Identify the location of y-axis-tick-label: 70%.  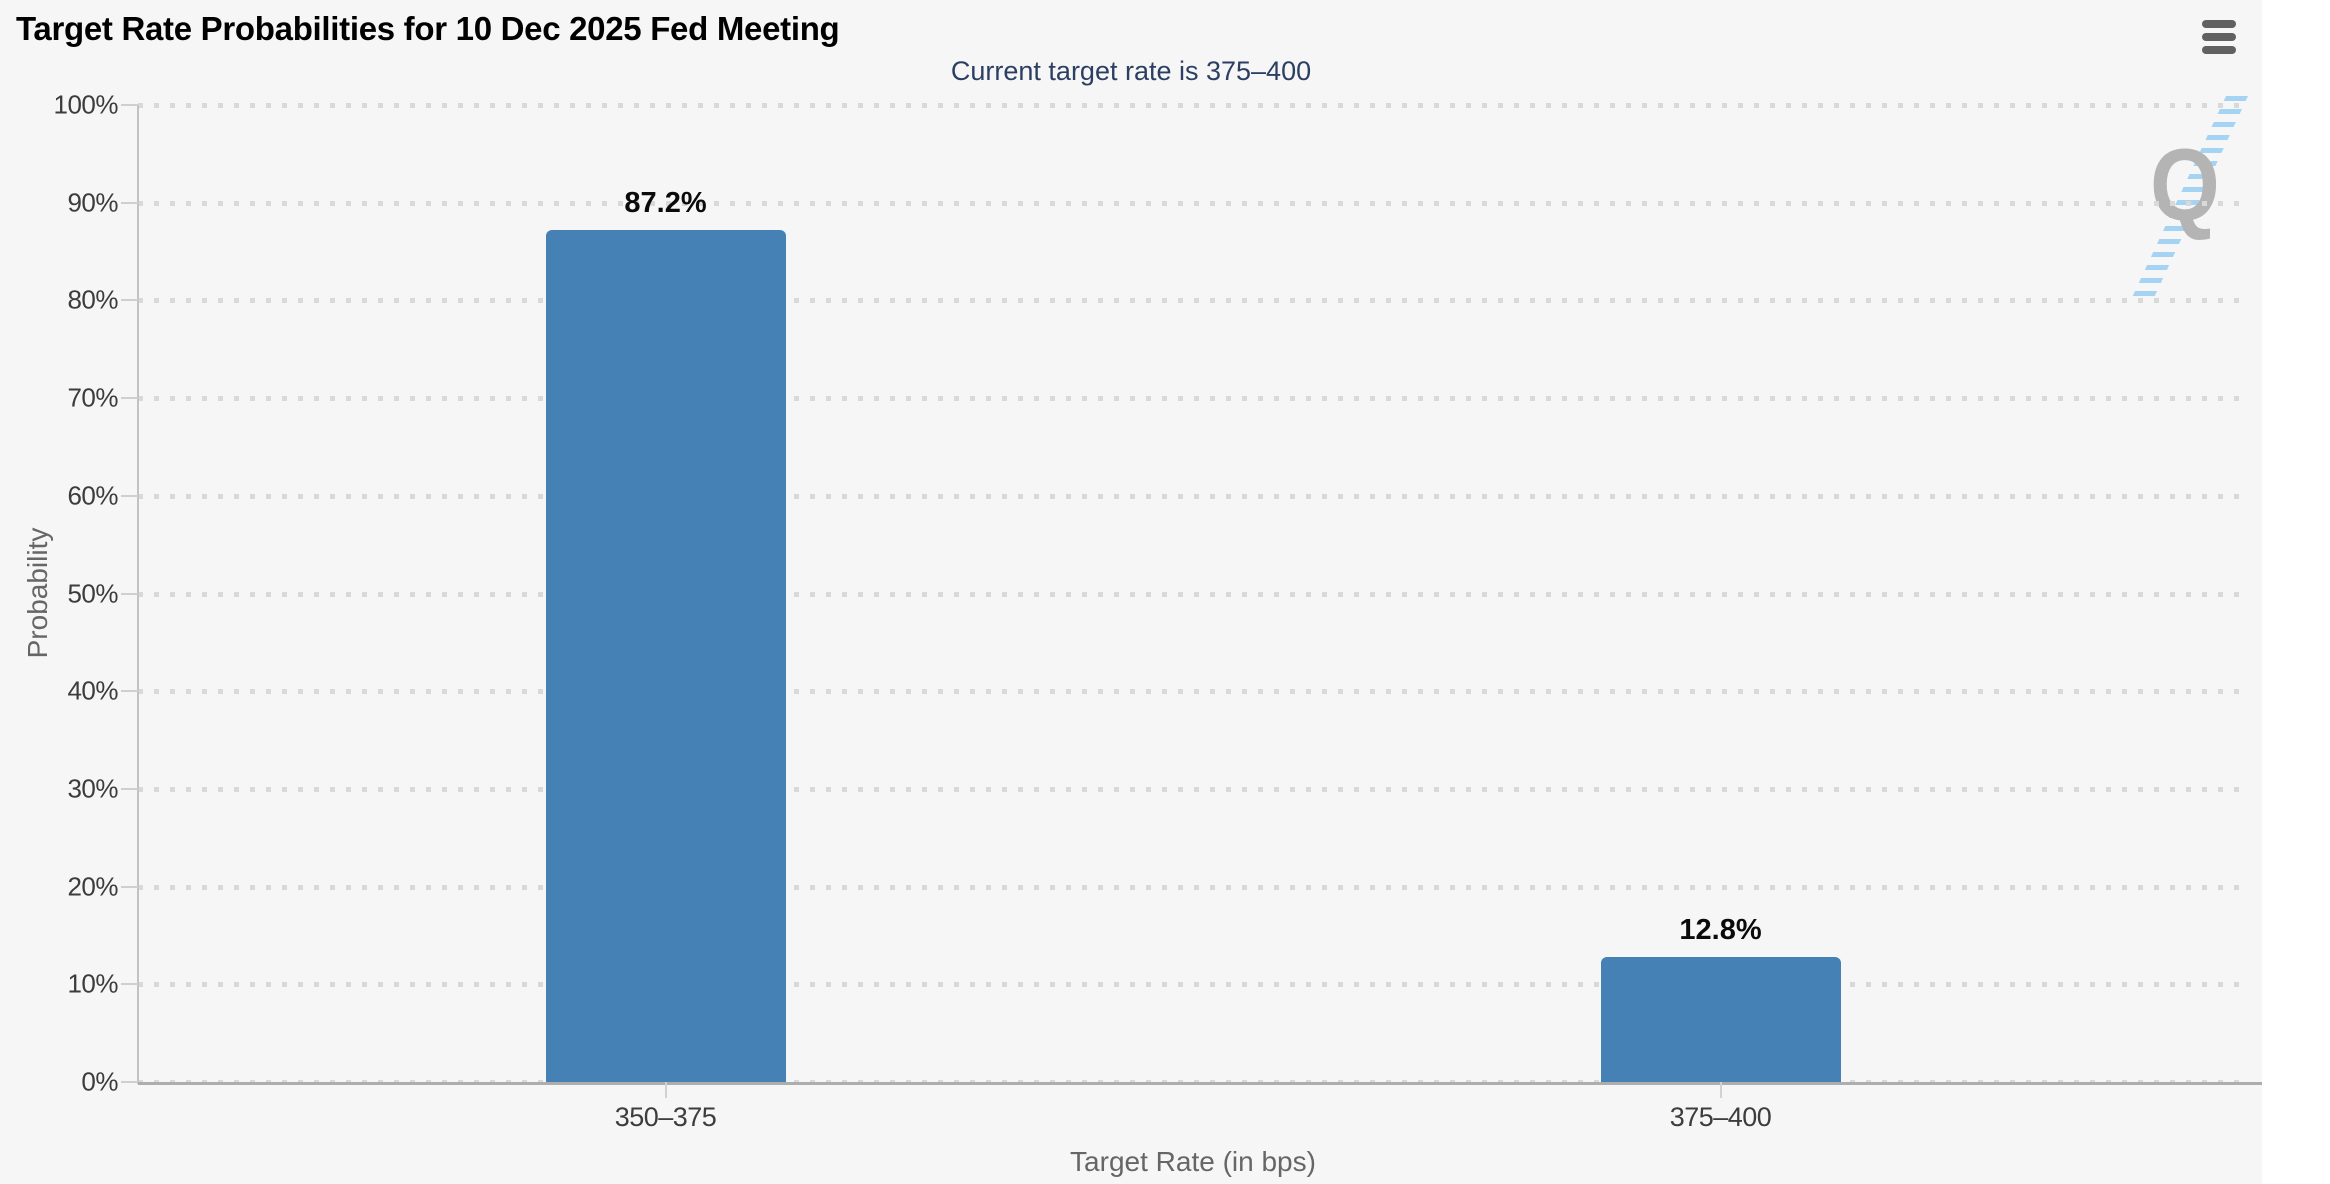
(92, 397).